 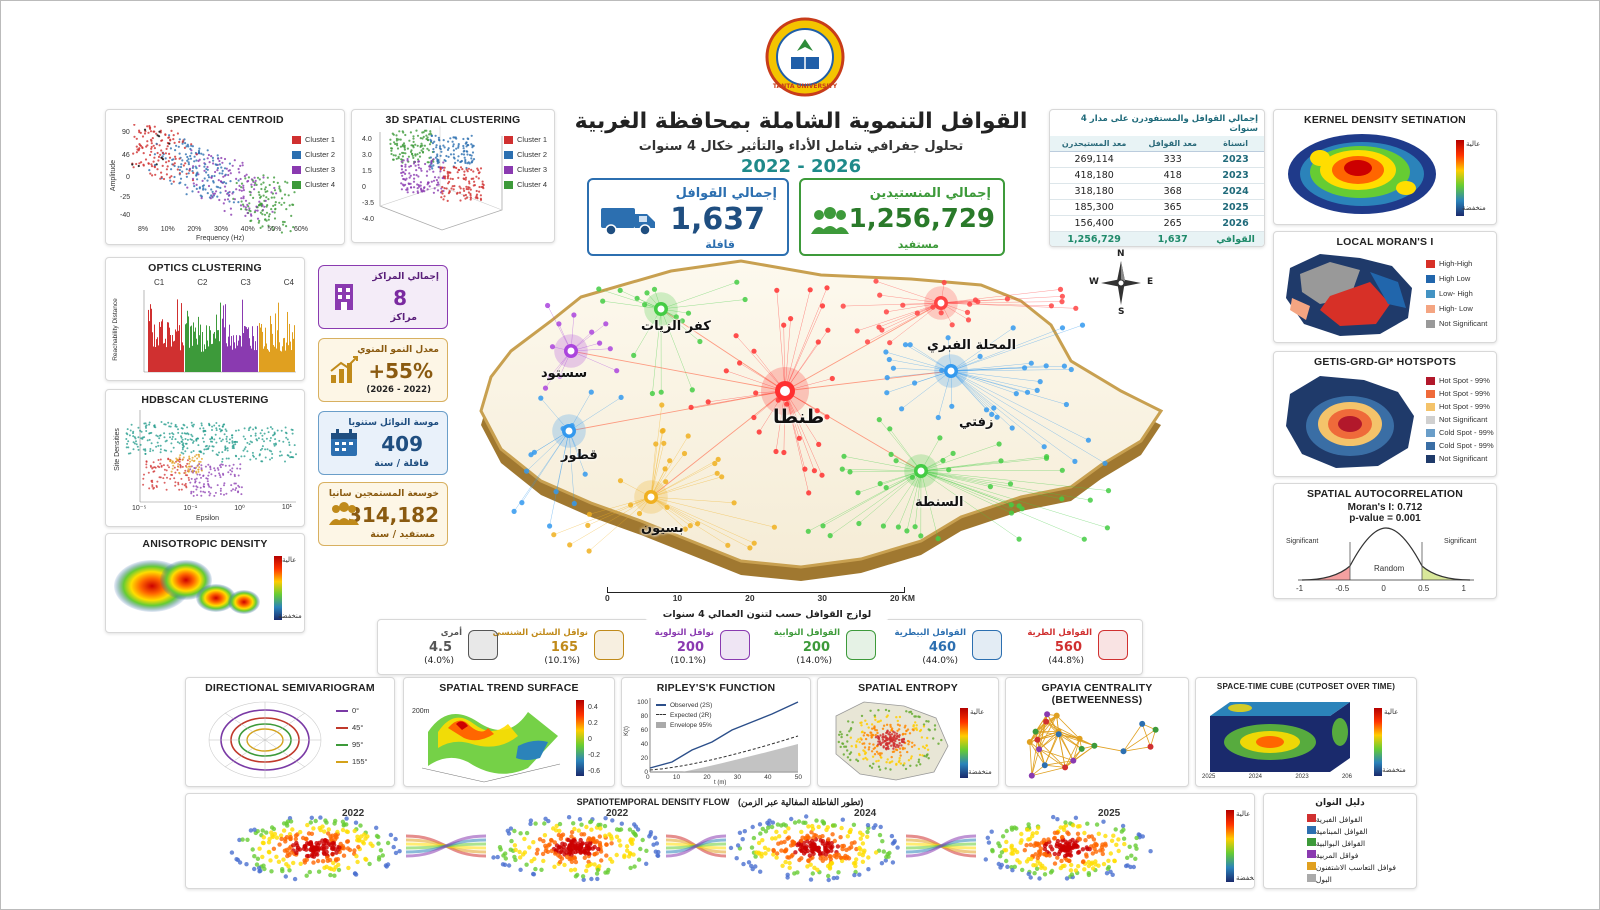 I want to click on table-cell: 265, so click(x=1173, y=223).